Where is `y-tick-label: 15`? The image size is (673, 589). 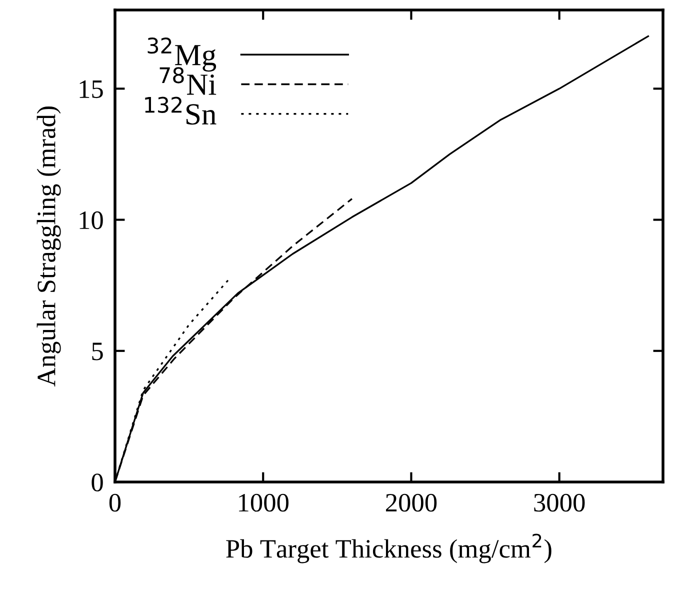
y-tick-label: 15 is located at coordinates (91, 89).